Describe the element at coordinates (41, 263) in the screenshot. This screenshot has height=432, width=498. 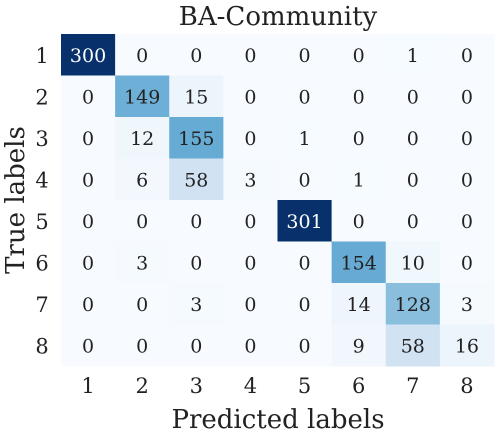
I see `y-tick-label: 6` at that location.